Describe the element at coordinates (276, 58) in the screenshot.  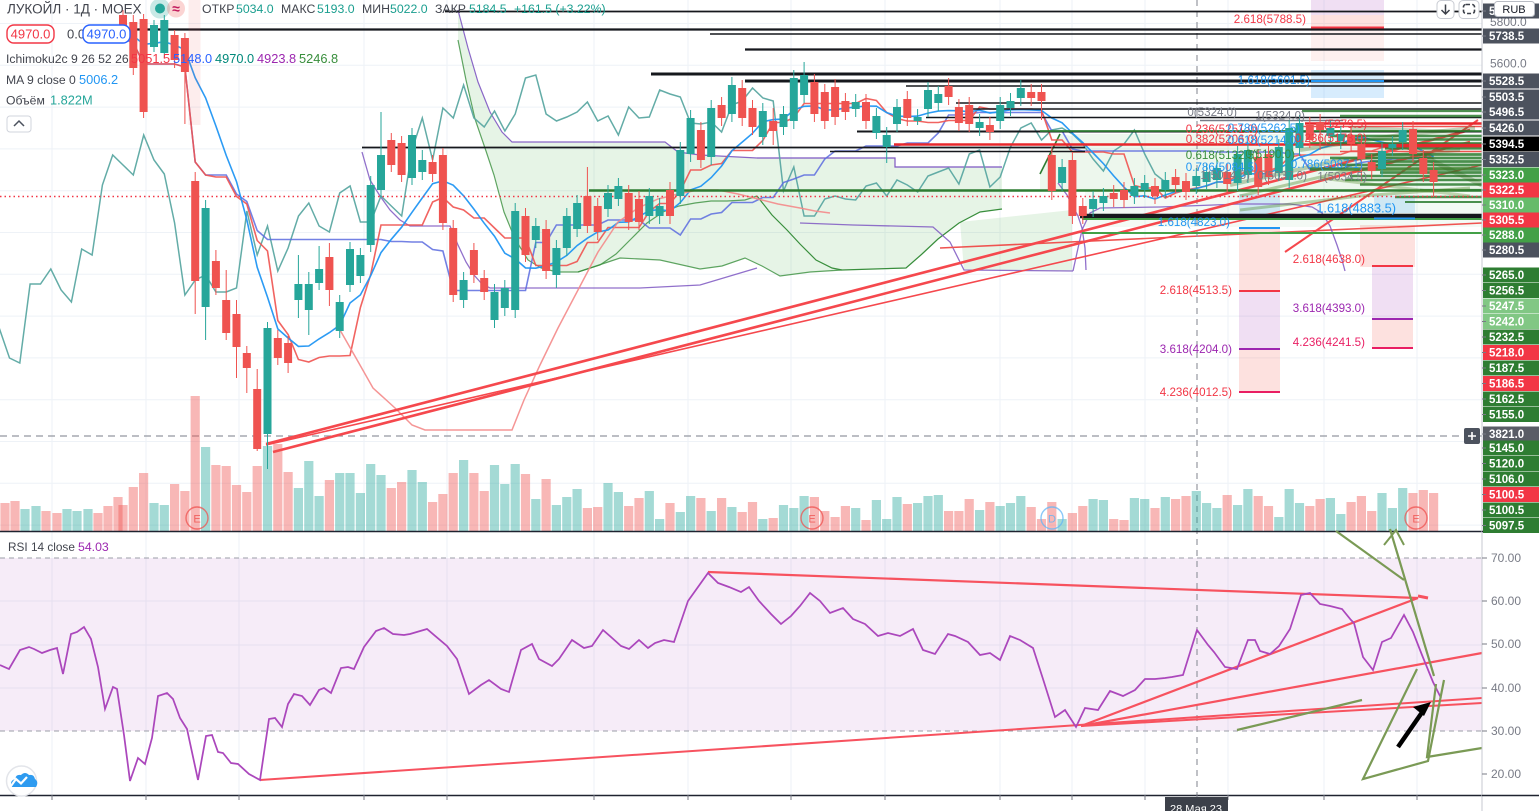
I see `svg-text: 4923.8` at that location.